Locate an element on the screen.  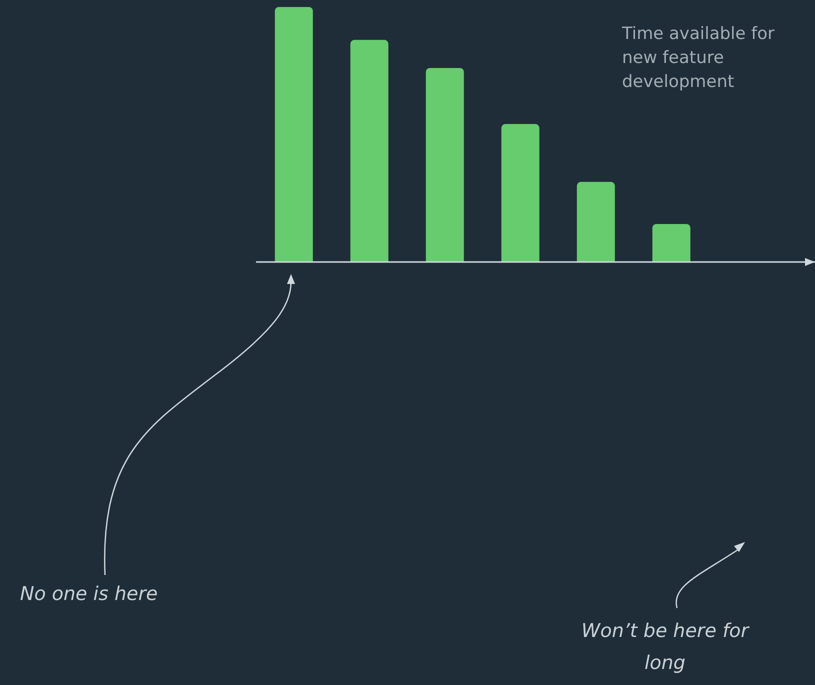
annotation: Time available for new feature development is located at coordinates (699, 58).